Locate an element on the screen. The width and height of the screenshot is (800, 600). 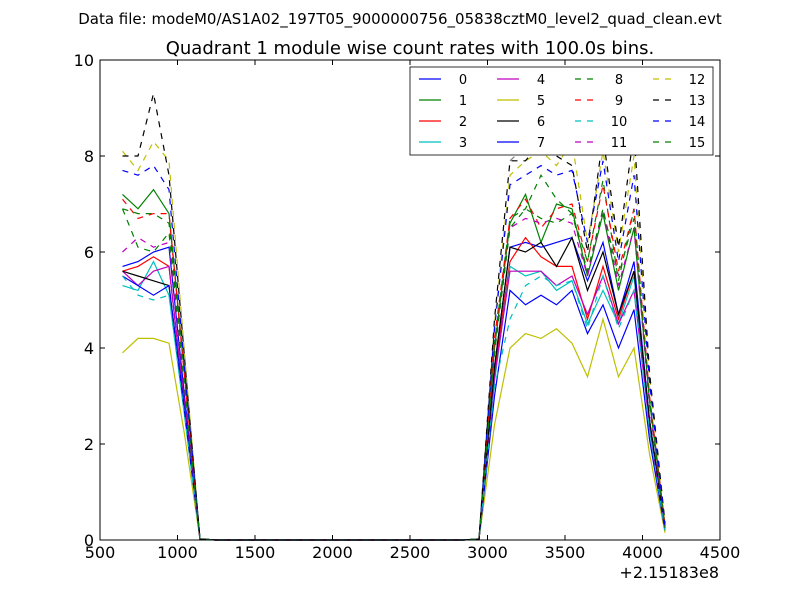
x-tick-label: 3500 is located at coordinates (565, 552).